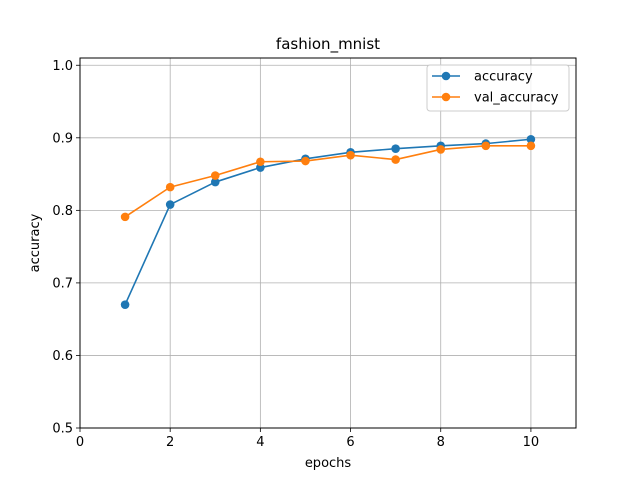 The width and height of the screenshot is (640, 480). I want to click on legend-label-accuracy: accuracy, so click(503, 77).